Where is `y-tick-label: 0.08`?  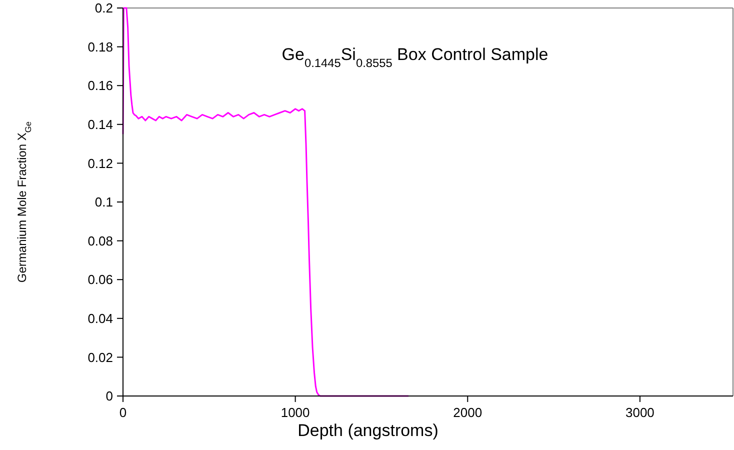 y-tick-label: 0.08 is located at coordinates (100, 240).